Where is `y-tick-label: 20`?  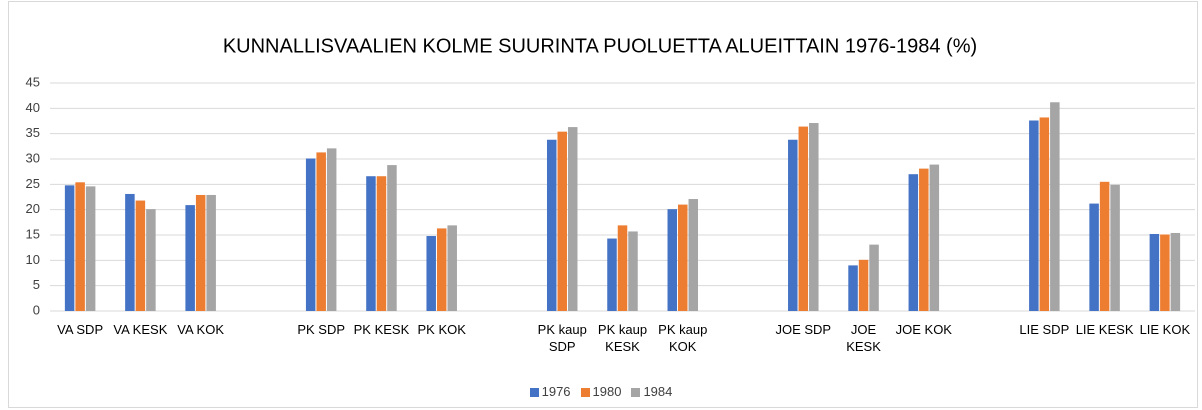 y-tick-label: 20 is located at coordinates (33, 208).